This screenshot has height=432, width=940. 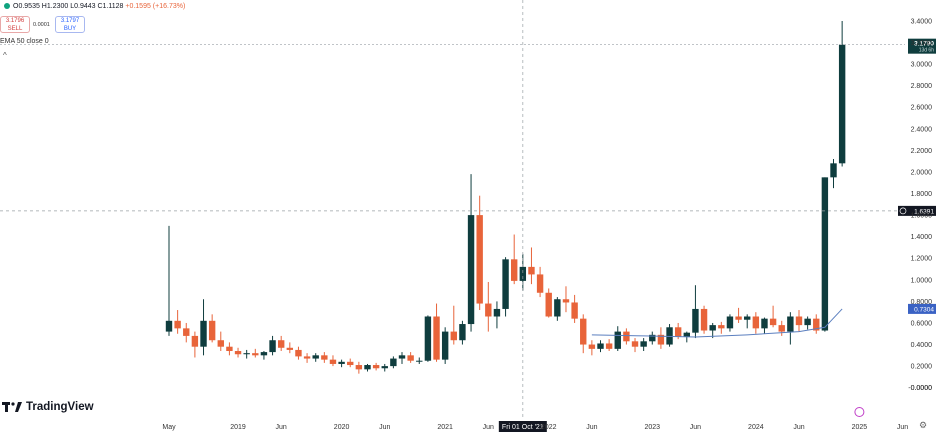 I want to click on ema-line, so click(x=717, y=323).